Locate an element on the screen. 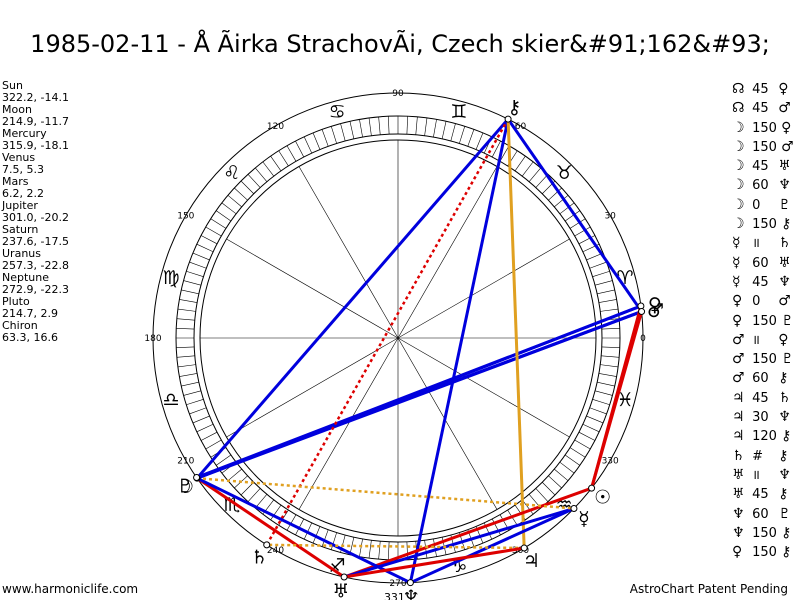 The height and width of the screenshot is (600, 800). aspect-row: ☿ 45 ♆ is located at coordinates (764, 282).